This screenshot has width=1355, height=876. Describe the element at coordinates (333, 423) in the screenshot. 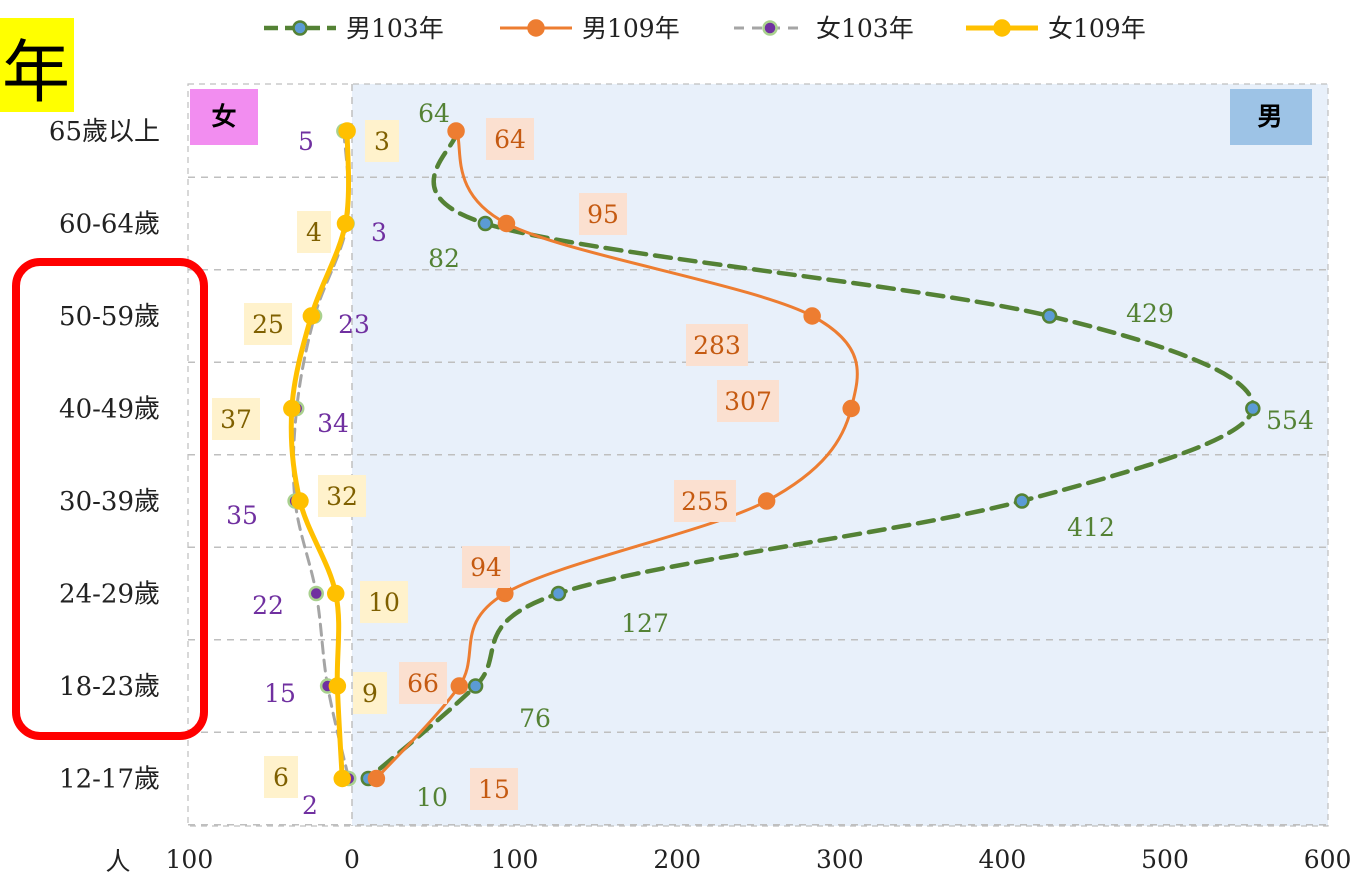

I see `data-label: 34` at that location.